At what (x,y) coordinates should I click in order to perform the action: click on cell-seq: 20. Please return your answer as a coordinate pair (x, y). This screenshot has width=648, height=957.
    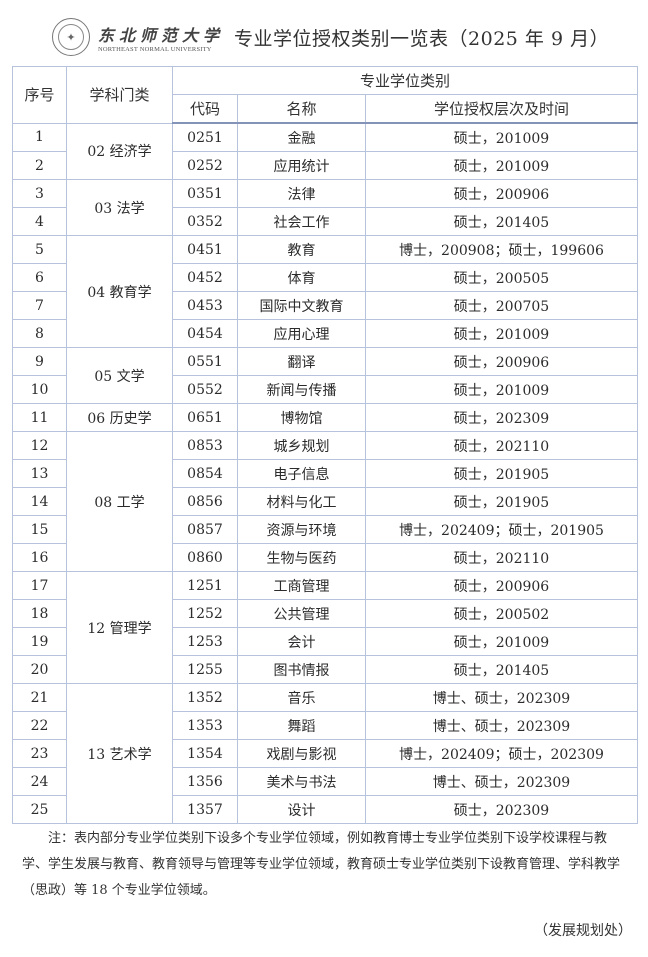
    Looking at the image, I should click on (39, 669).